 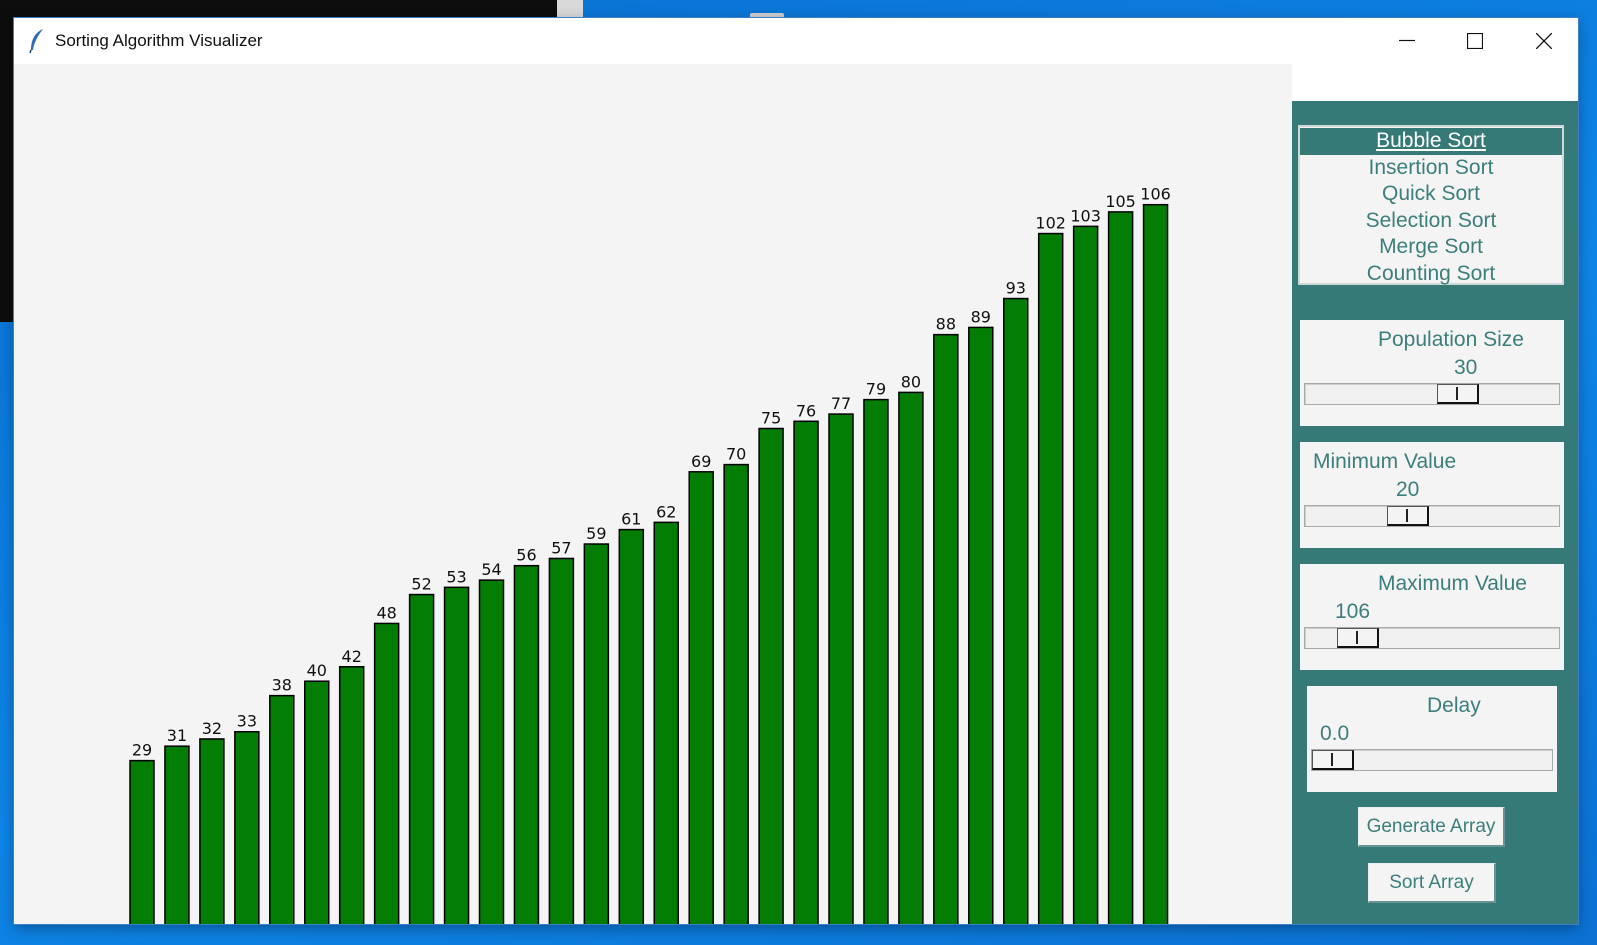 What do you see at coordinates (1407, 516) in the screenshot?
I see `minimum-value-slider-handle` at bounding box center [1407, 516].